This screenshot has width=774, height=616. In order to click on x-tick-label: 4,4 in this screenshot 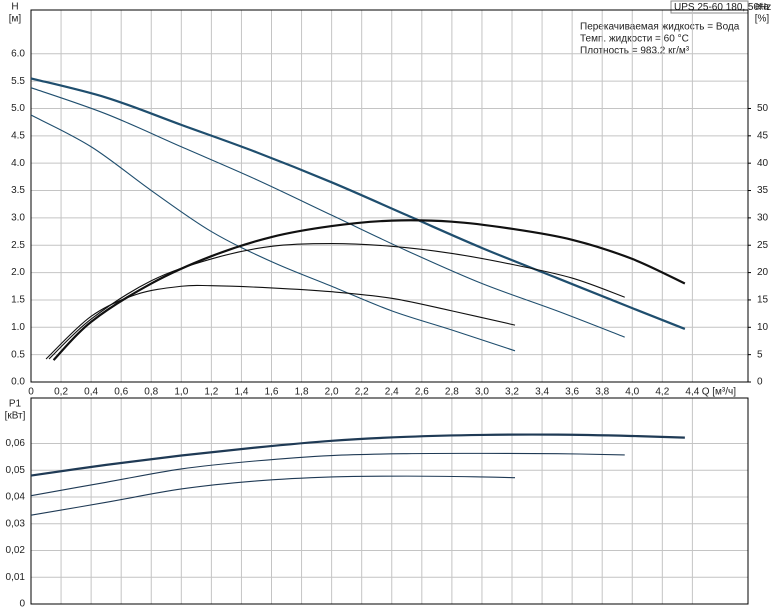, I will do `click(692, 392)`.